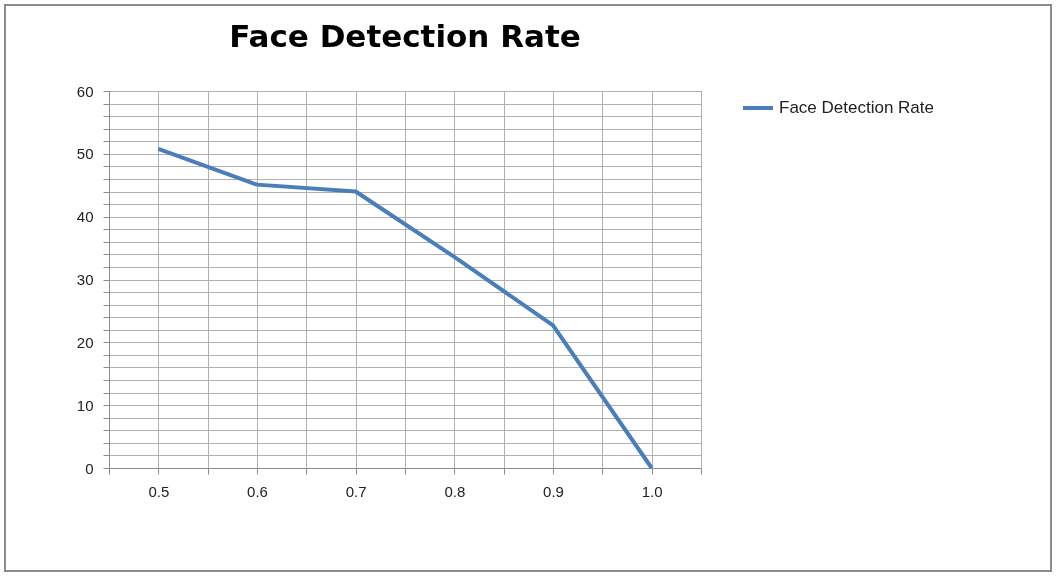 The width and height of the screenshot is (1060, 581). I want to click on x-tick-label: 0.6, so click(257, 491).